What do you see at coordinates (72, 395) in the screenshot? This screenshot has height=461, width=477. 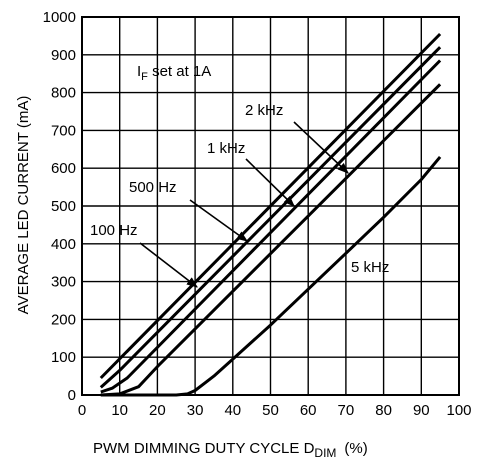 I see `y-tick-label: 0` at bounding box center [72, 395].